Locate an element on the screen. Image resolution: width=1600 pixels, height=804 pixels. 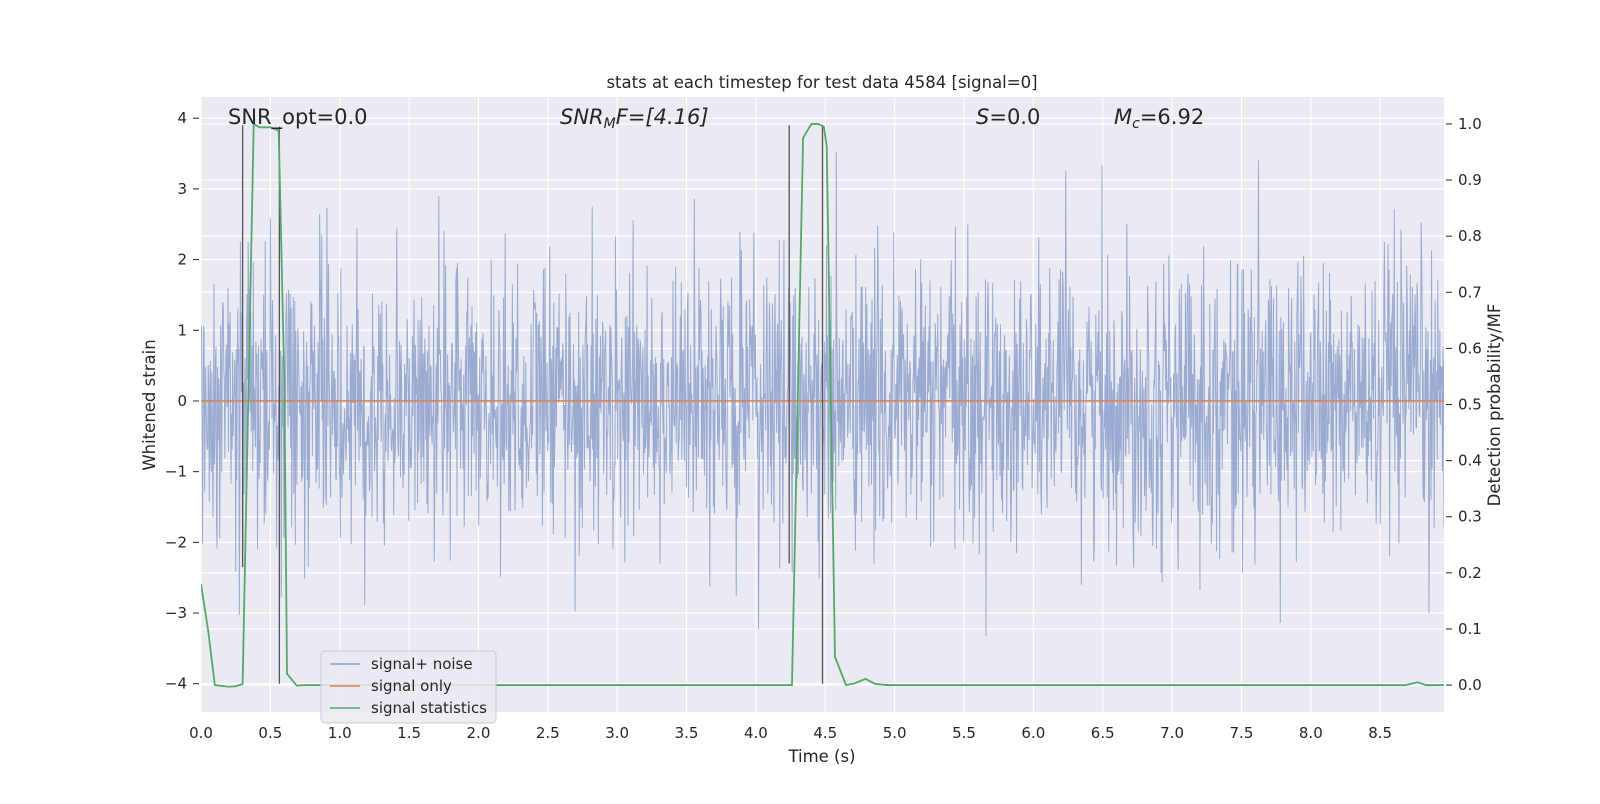
y-tick-label-right: 0.8 is located at coordinates (1470, 236).